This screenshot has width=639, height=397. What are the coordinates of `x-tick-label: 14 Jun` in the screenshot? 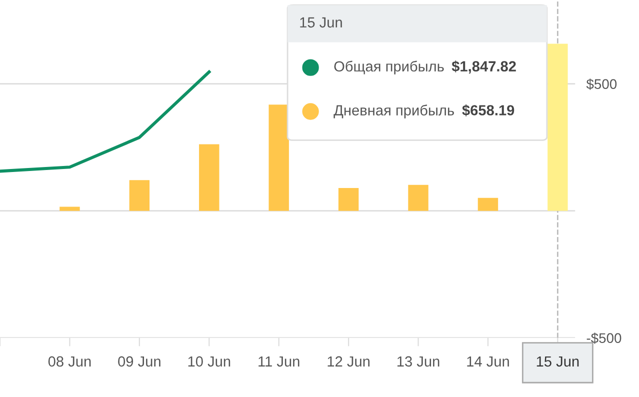 It's located at (488, 361).